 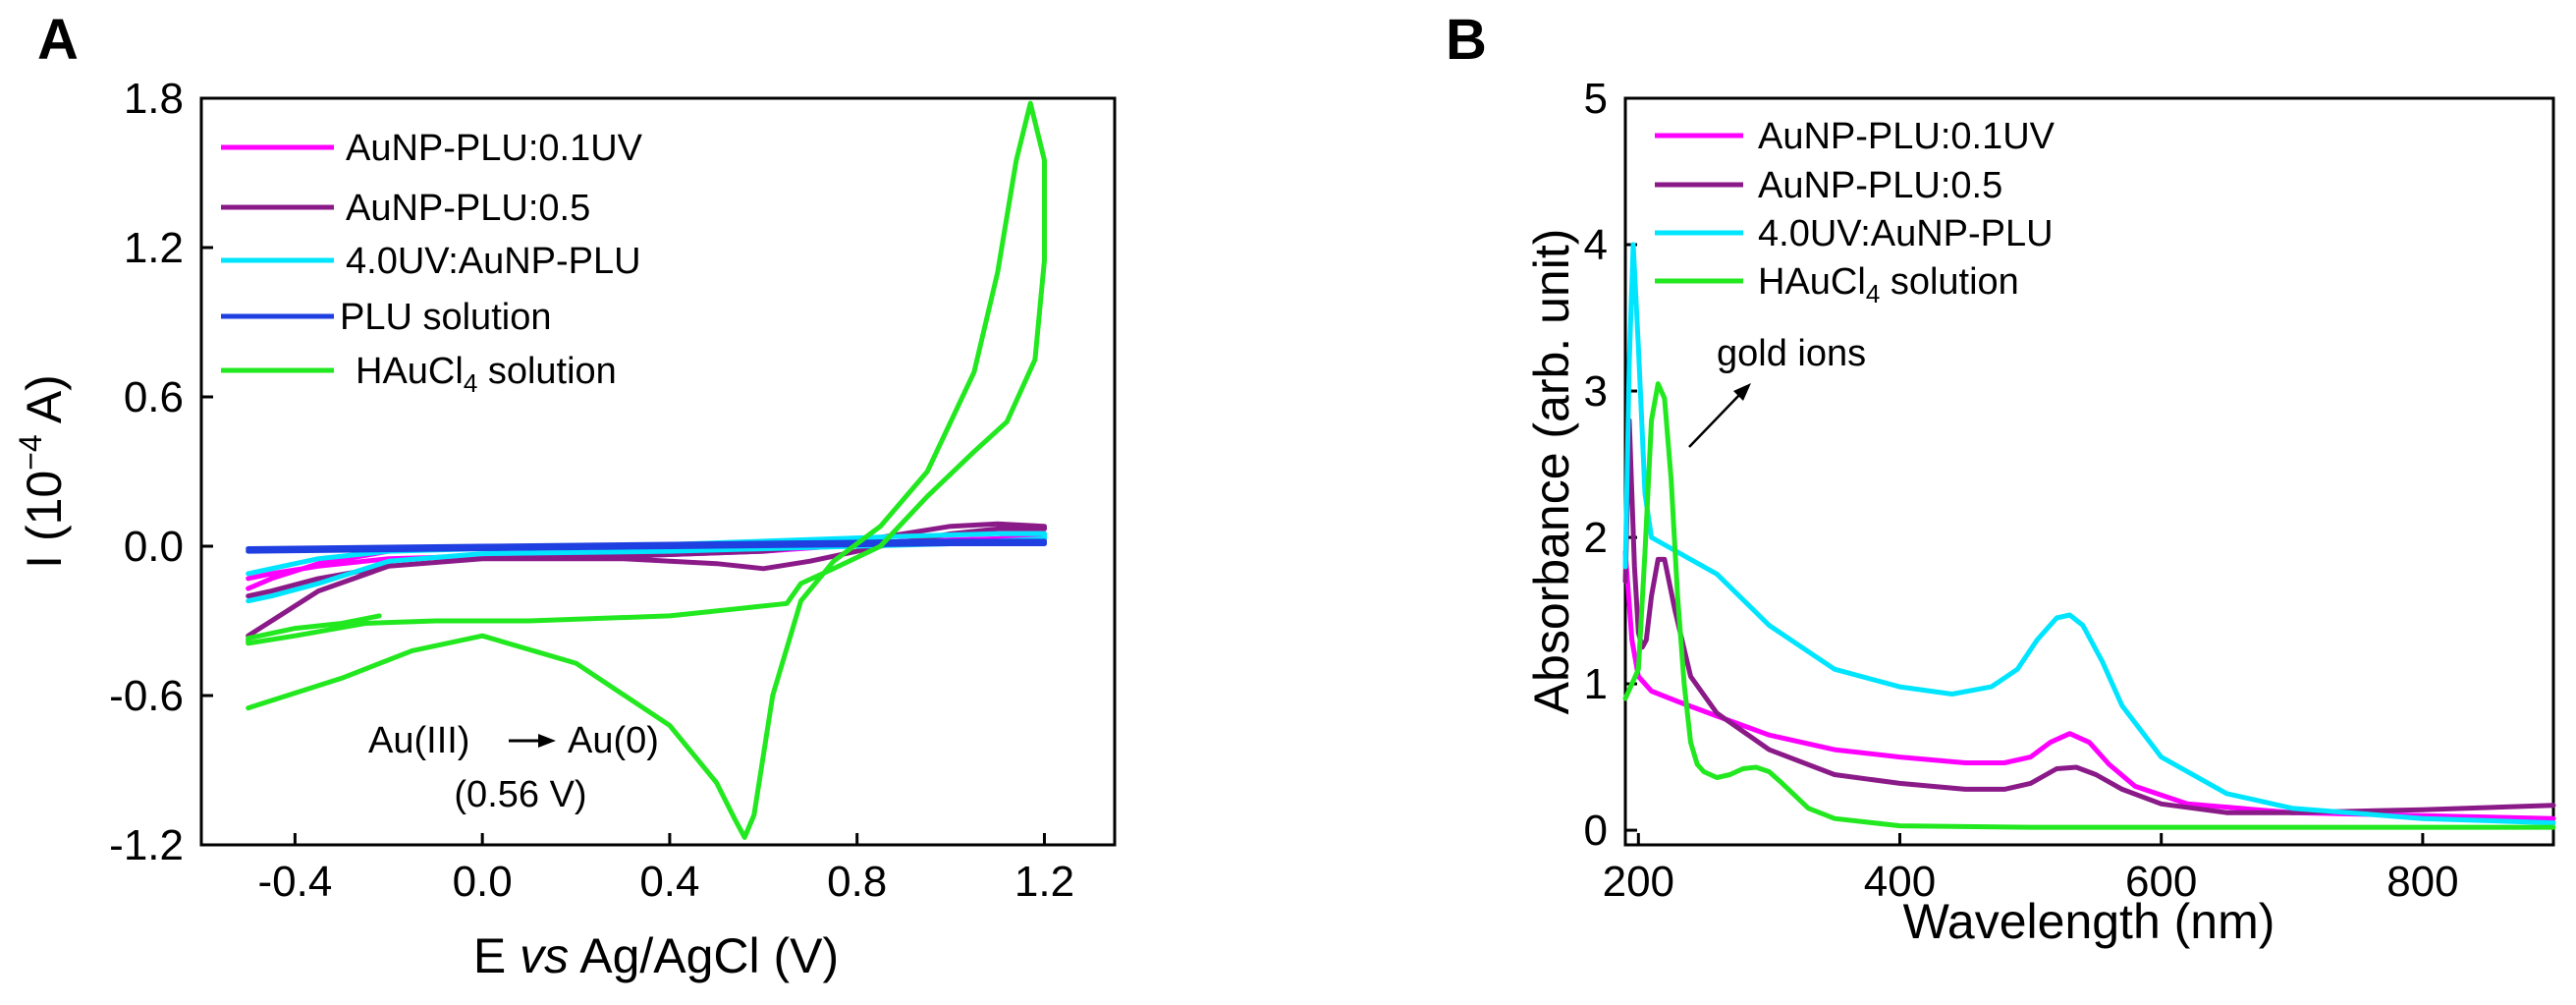 I want to click on panel-b-letter: B, so click(x=1467, y=40).